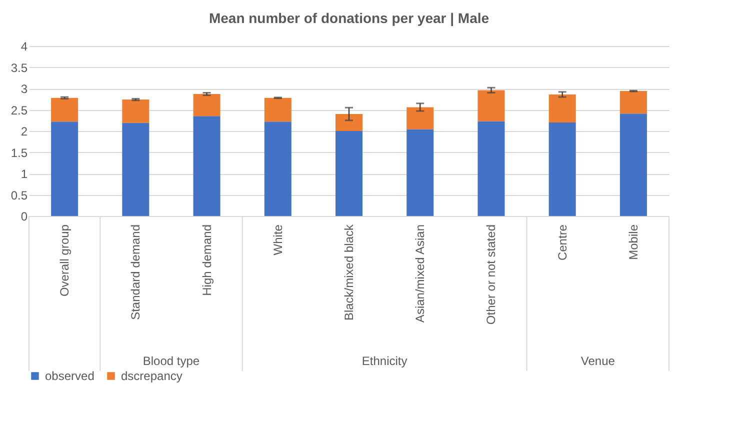  I want to click on legend-label: dscrepancy, so click(151, 376).